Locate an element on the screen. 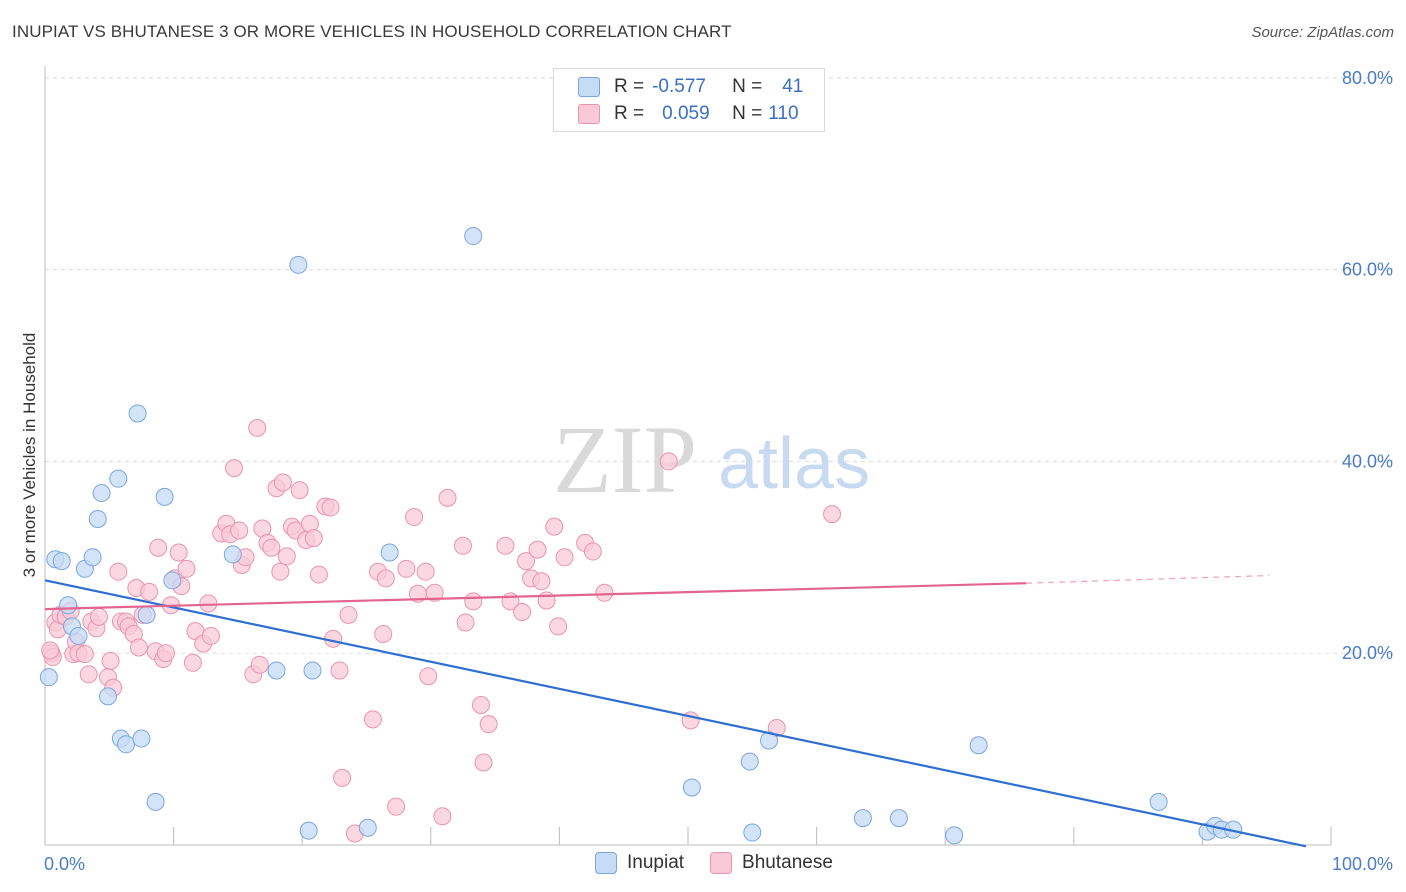 This screenshot has height=892, width=1406. legend-label-inupiat: Inupiat is located at coordinates (656, 862).